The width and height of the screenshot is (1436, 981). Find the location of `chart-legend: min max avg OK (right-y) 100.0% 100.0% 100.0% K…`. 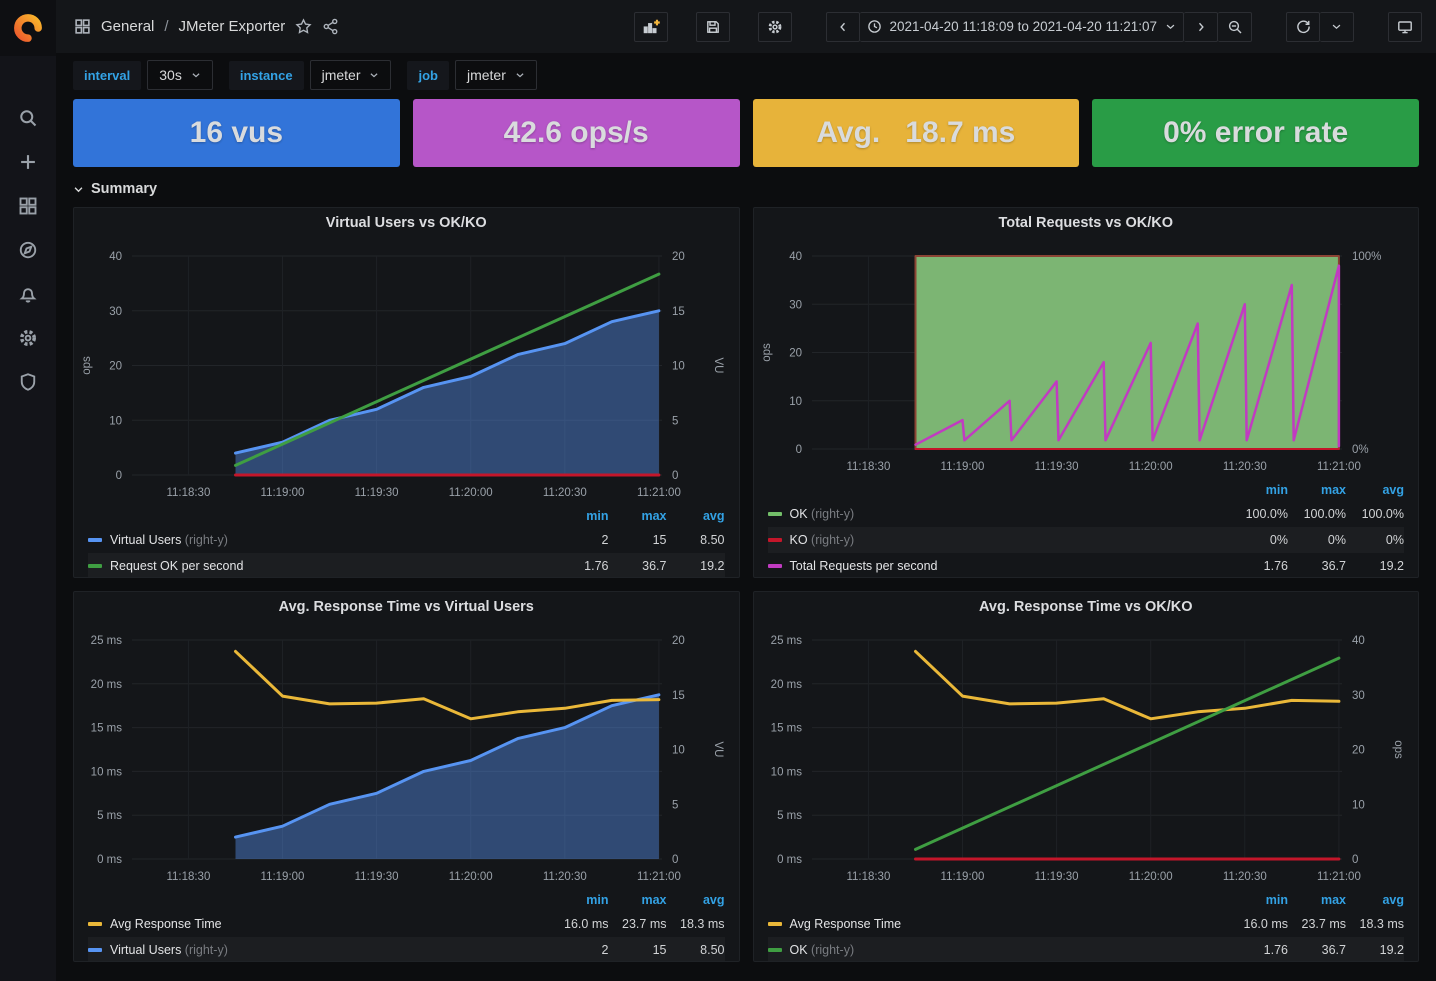

chart-legend: min max avg OK (right-y) 100.0% 100.0% 100.0% K… is located at coordinates (1086, 528).